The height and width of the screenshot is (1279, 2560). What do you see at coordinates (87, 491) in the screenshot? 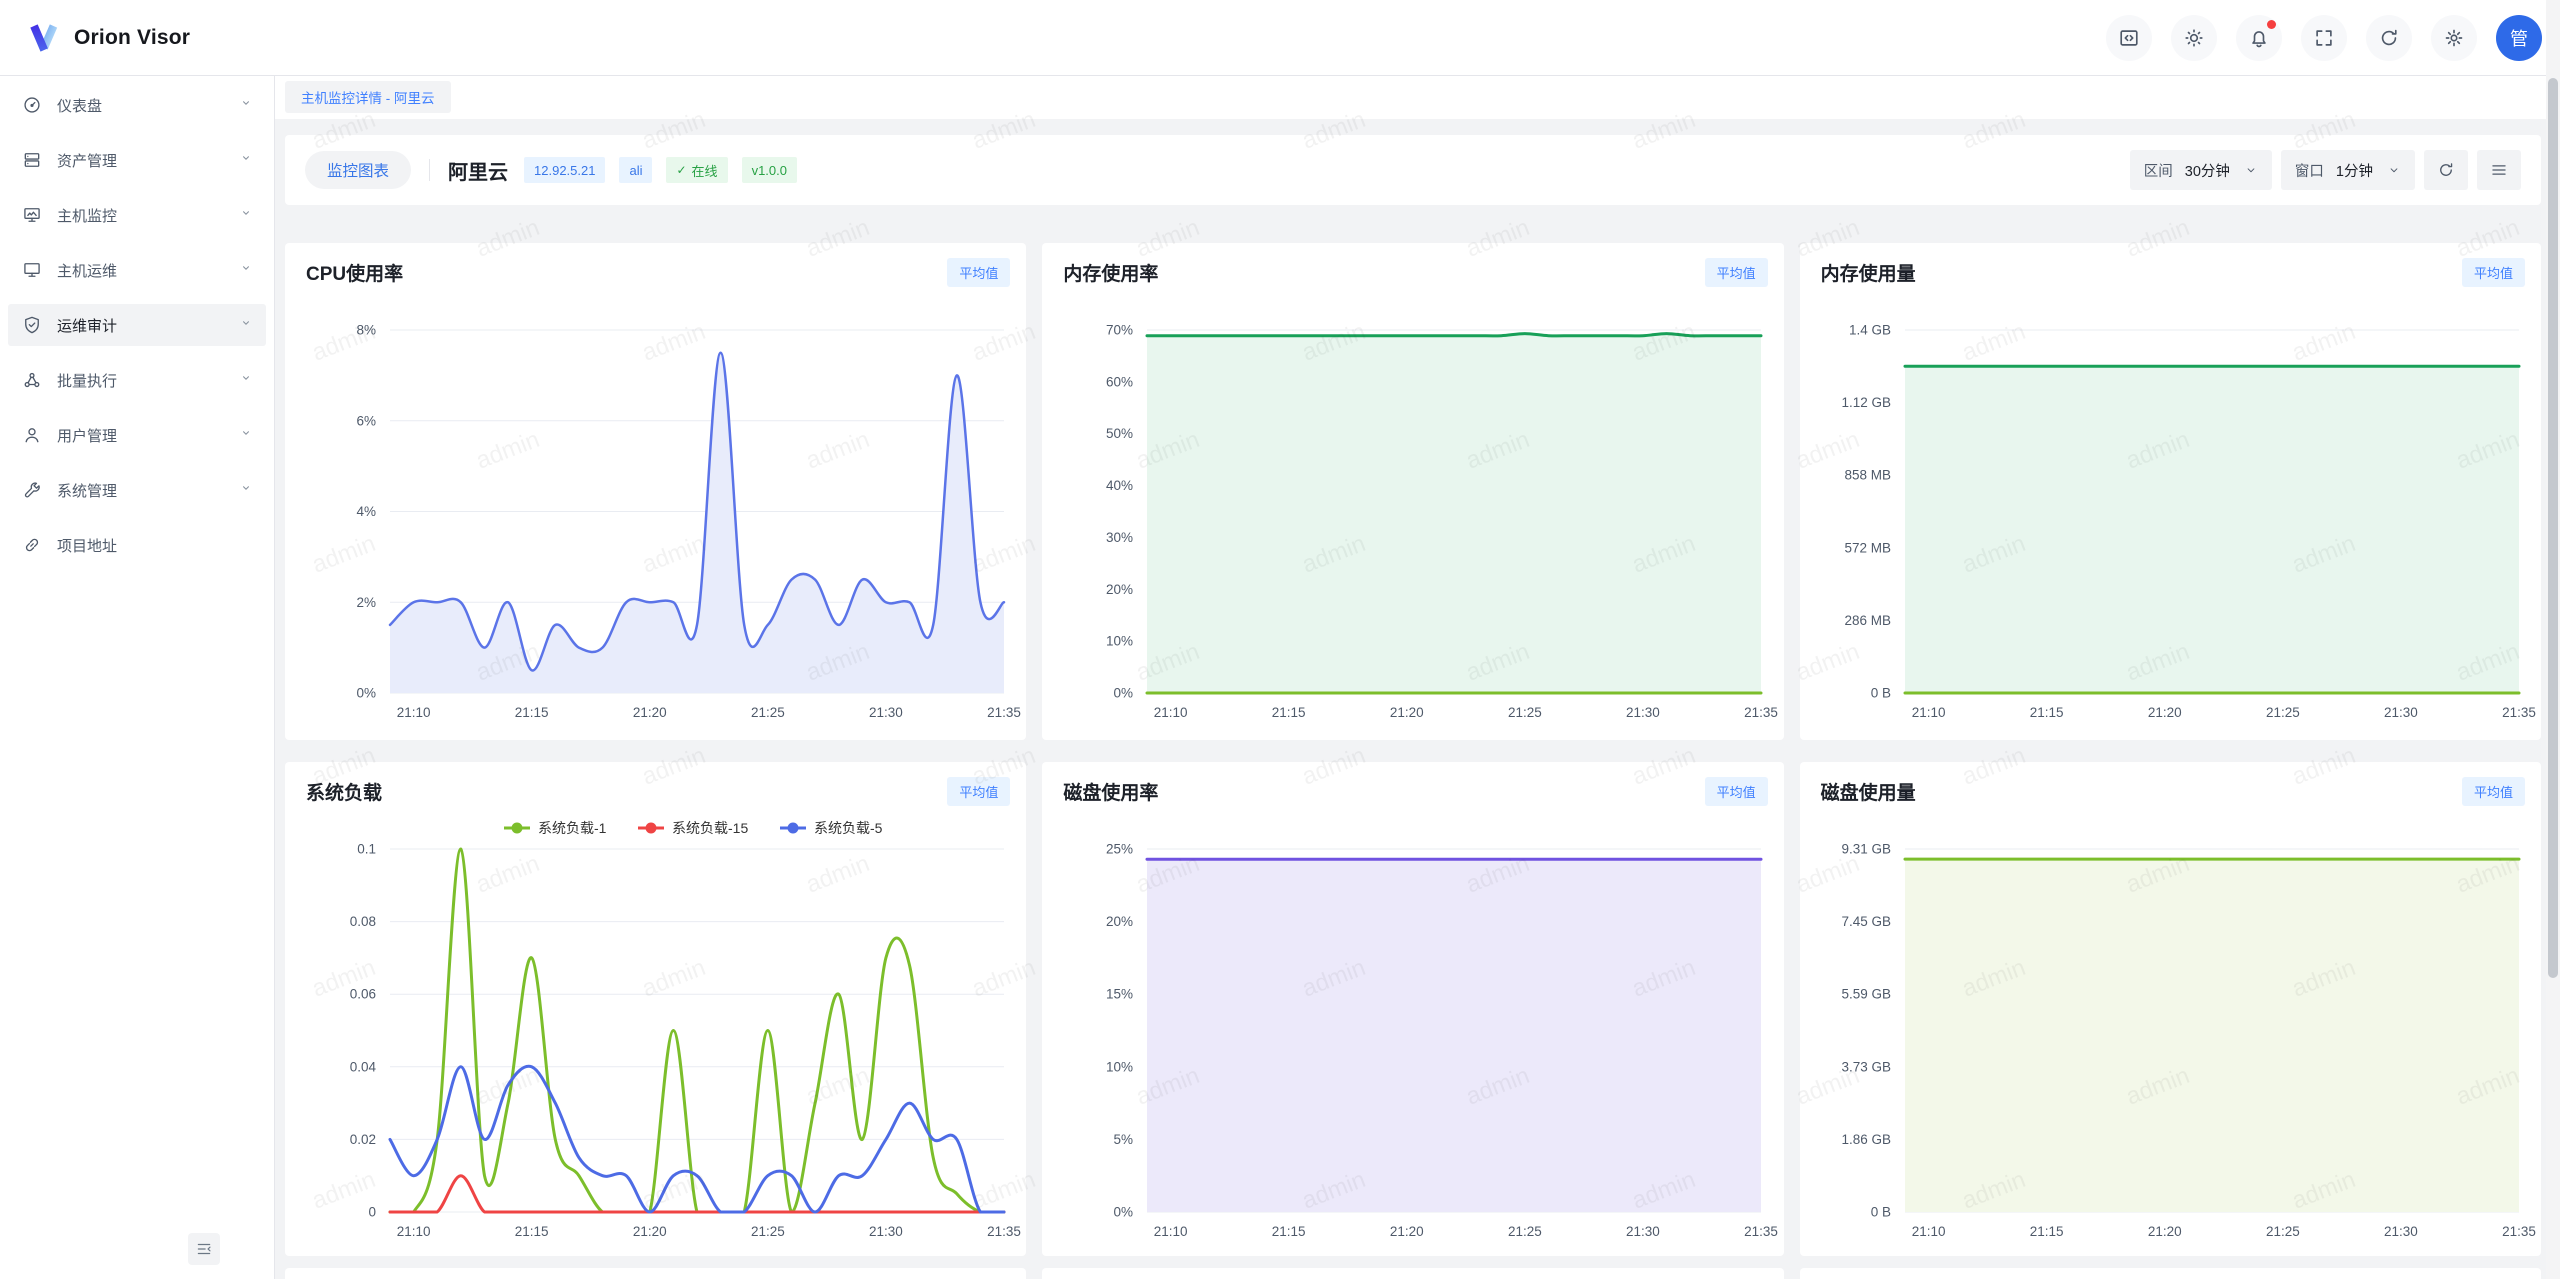
I see `sidebar-item-label: 系统管理` at bounding box center [87, 491].